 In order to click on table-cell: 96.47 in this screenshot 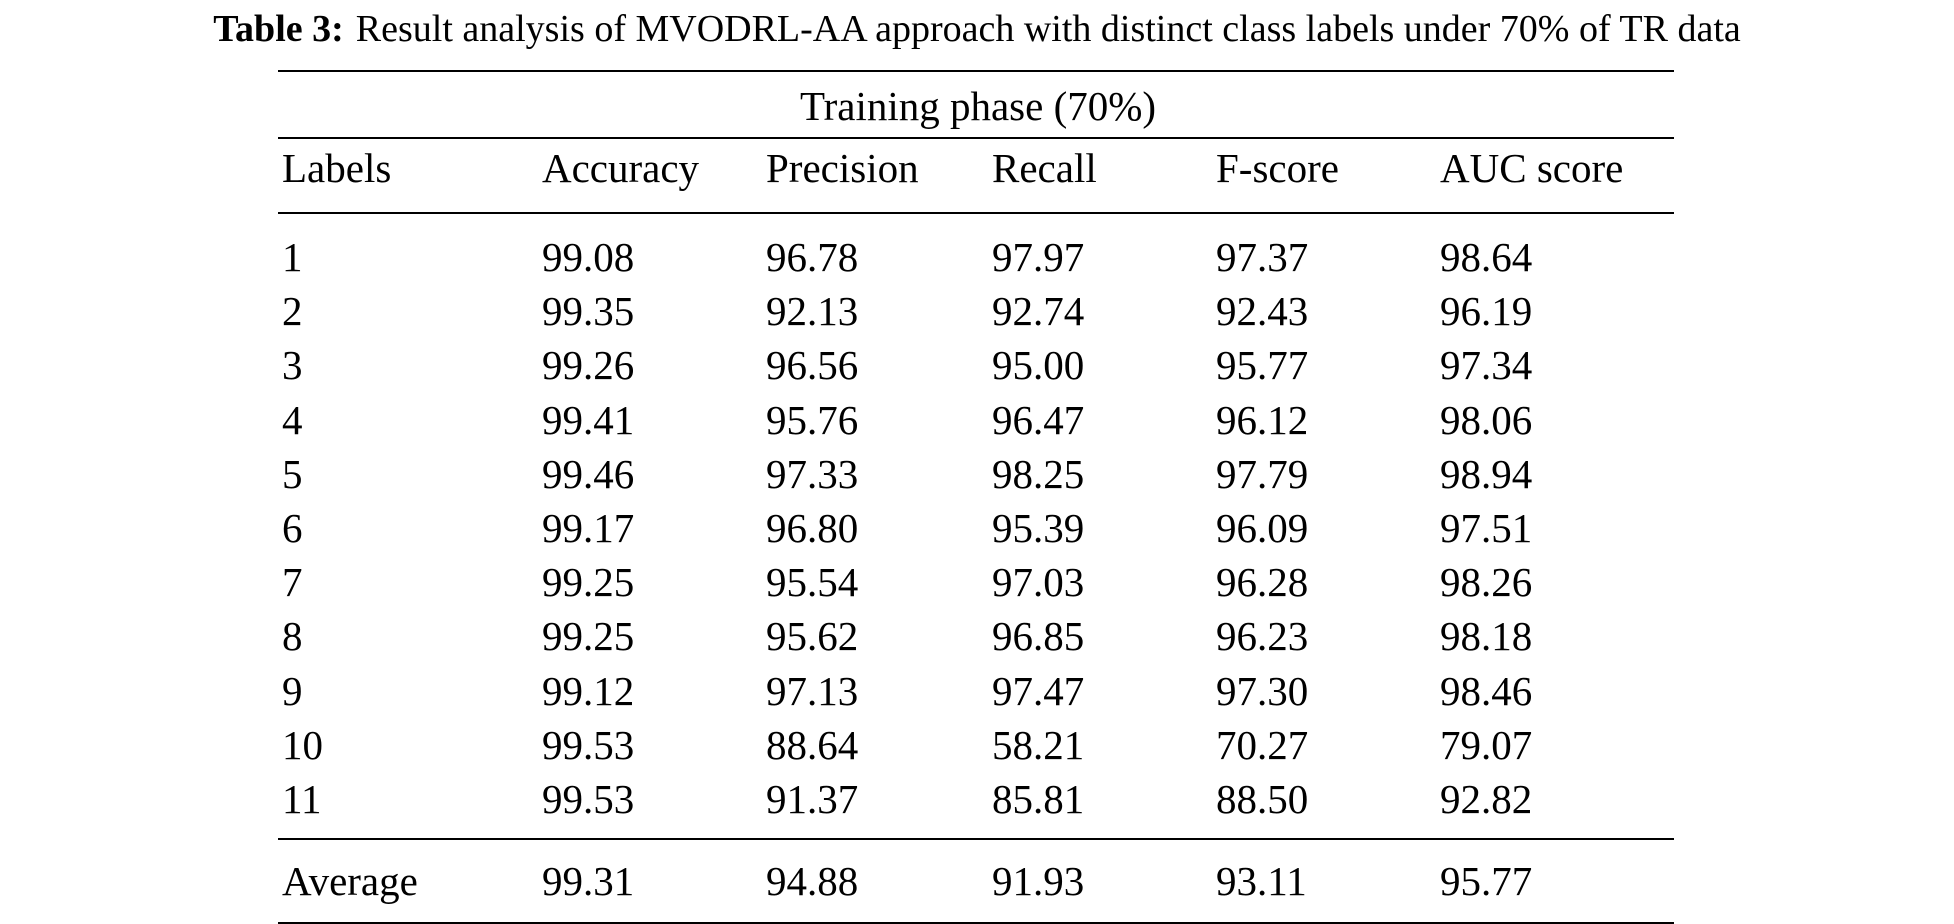, I will do `click(1038, 419)`.